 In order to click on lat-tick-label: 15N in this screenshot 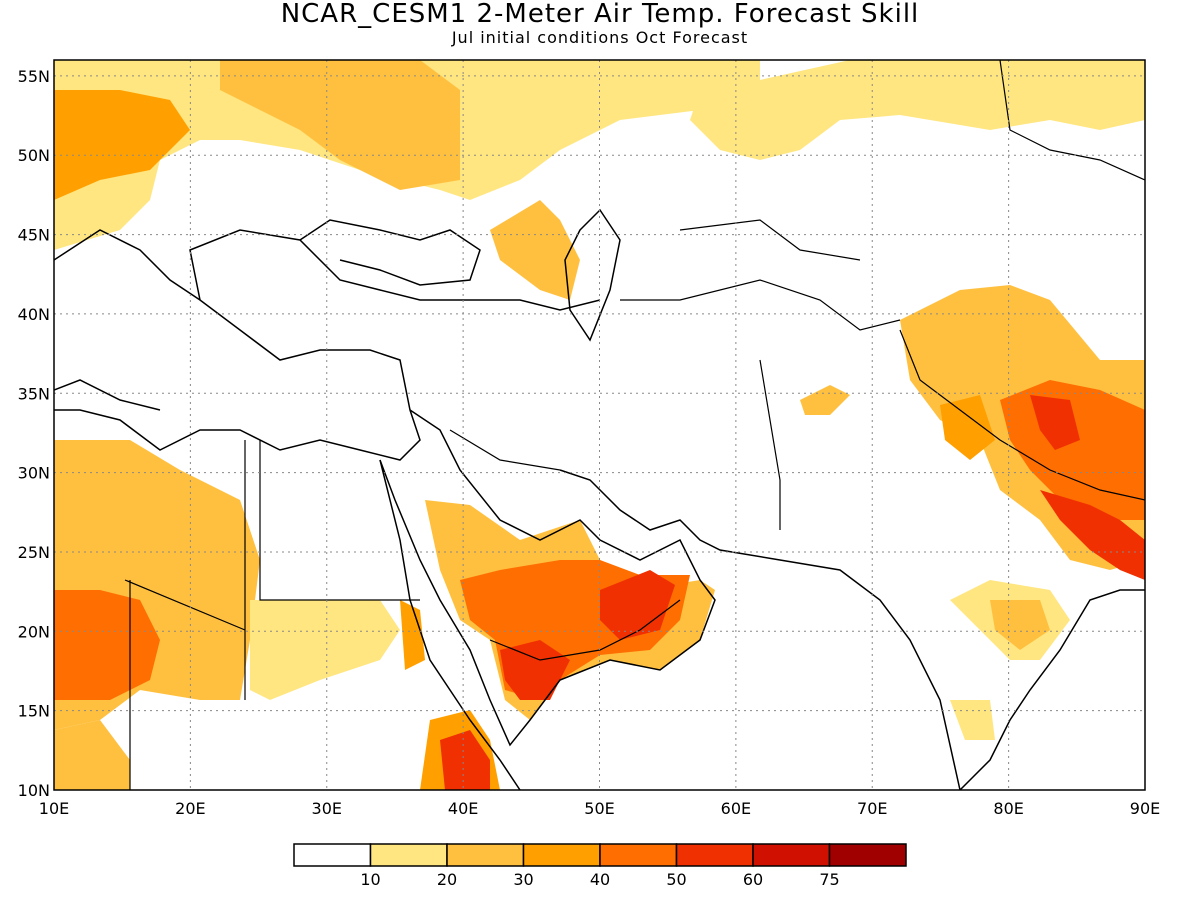, I will do `click(34, 711)`.